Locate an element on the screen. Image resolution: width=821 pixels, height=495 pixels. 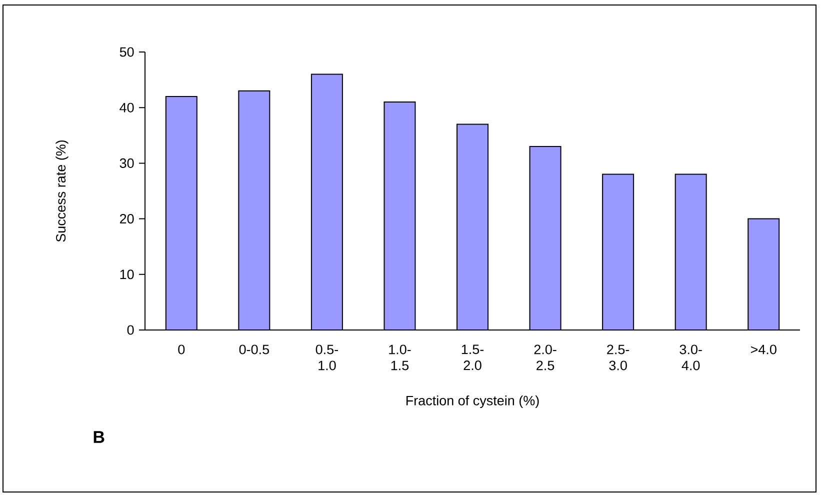
x-tick-label: >4.0 is located at coordinates (763, 349).